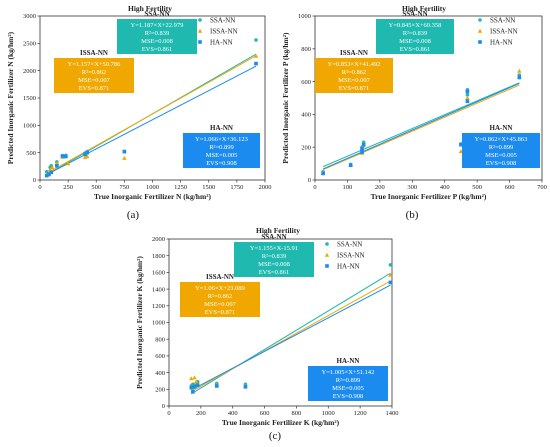 The width and height of the screenshot is (550, 447). What do you see at coordinates (424, 8) in the screenshot?
I see `chart-title: High Fertility` at bounding box center [424, 8].